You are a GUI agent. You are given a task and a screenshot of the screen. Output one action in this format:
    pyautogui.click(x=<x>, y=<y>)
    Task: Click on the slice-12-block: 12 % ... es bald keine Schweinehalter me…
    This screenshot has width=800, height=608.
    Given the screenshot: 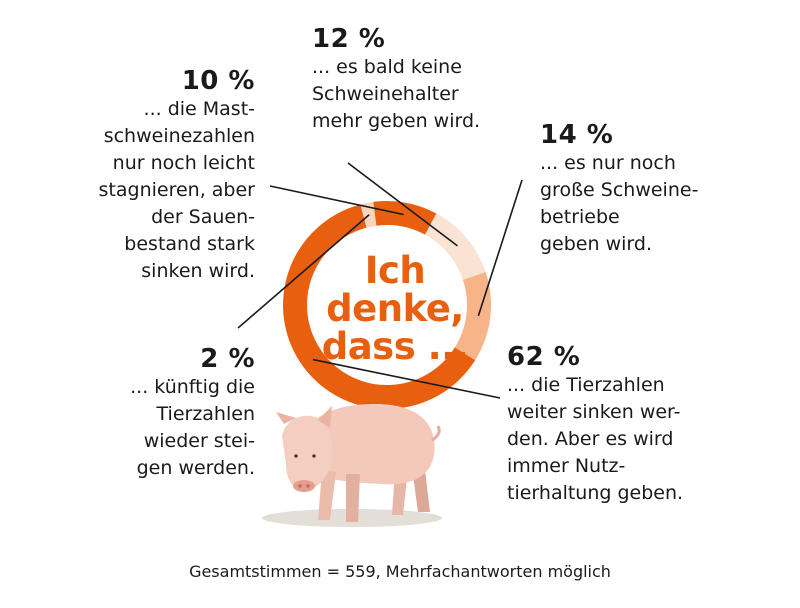 What is the action you would take?
    pyautogui.click(x=412, y=79)
    